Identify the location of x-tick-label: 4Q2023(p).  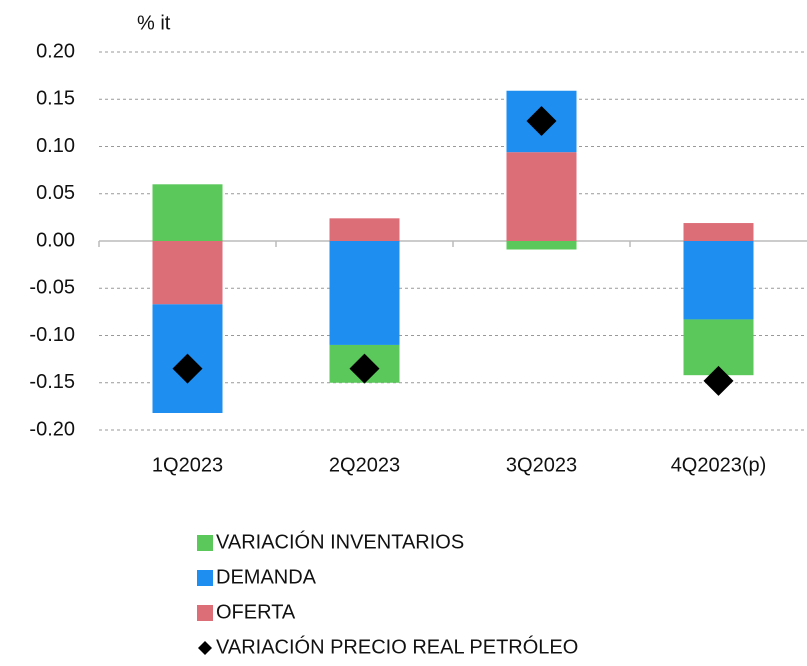
(719, 465).